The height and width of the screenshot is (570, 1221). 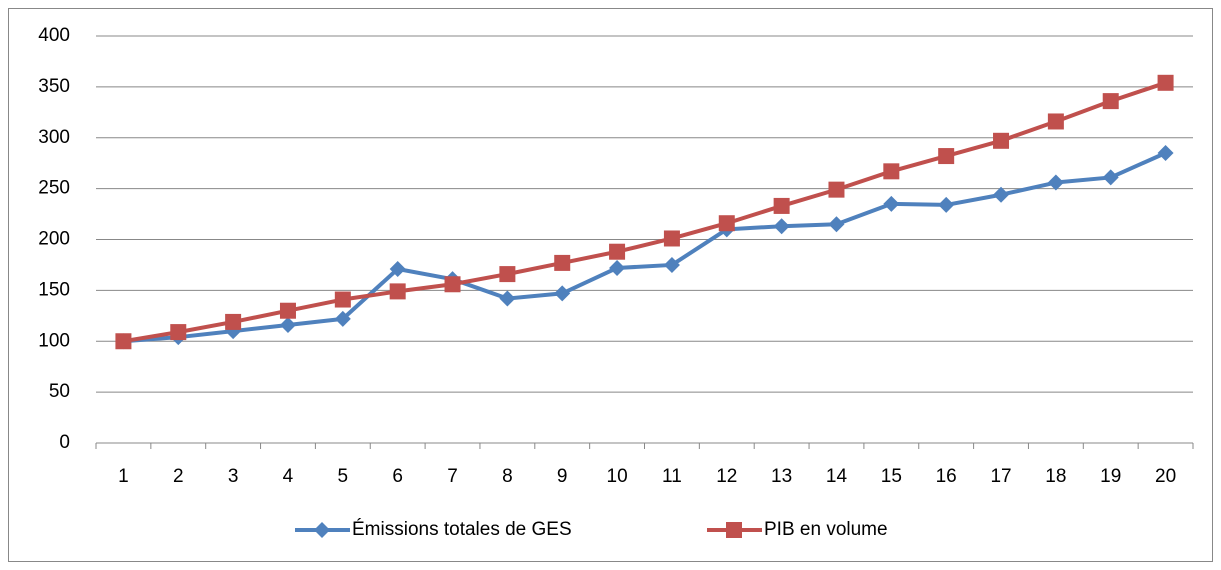 What do you see at coordinates (781, 476) in the screenshot?
I see `x-tick-label: 13` at bounding box center [781, 476].